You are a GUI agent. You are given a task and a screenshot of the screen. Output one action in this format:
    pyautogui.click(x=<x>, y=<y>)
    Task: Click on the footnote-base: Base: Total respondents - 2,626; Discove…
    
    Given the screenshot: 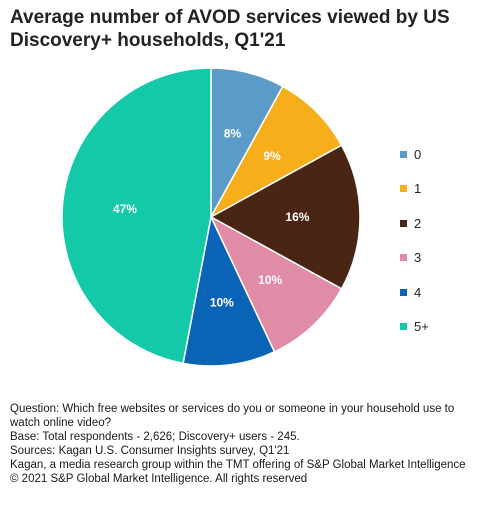 What is the action you would take?
    pyautogui.click(x=155, y=437)
    